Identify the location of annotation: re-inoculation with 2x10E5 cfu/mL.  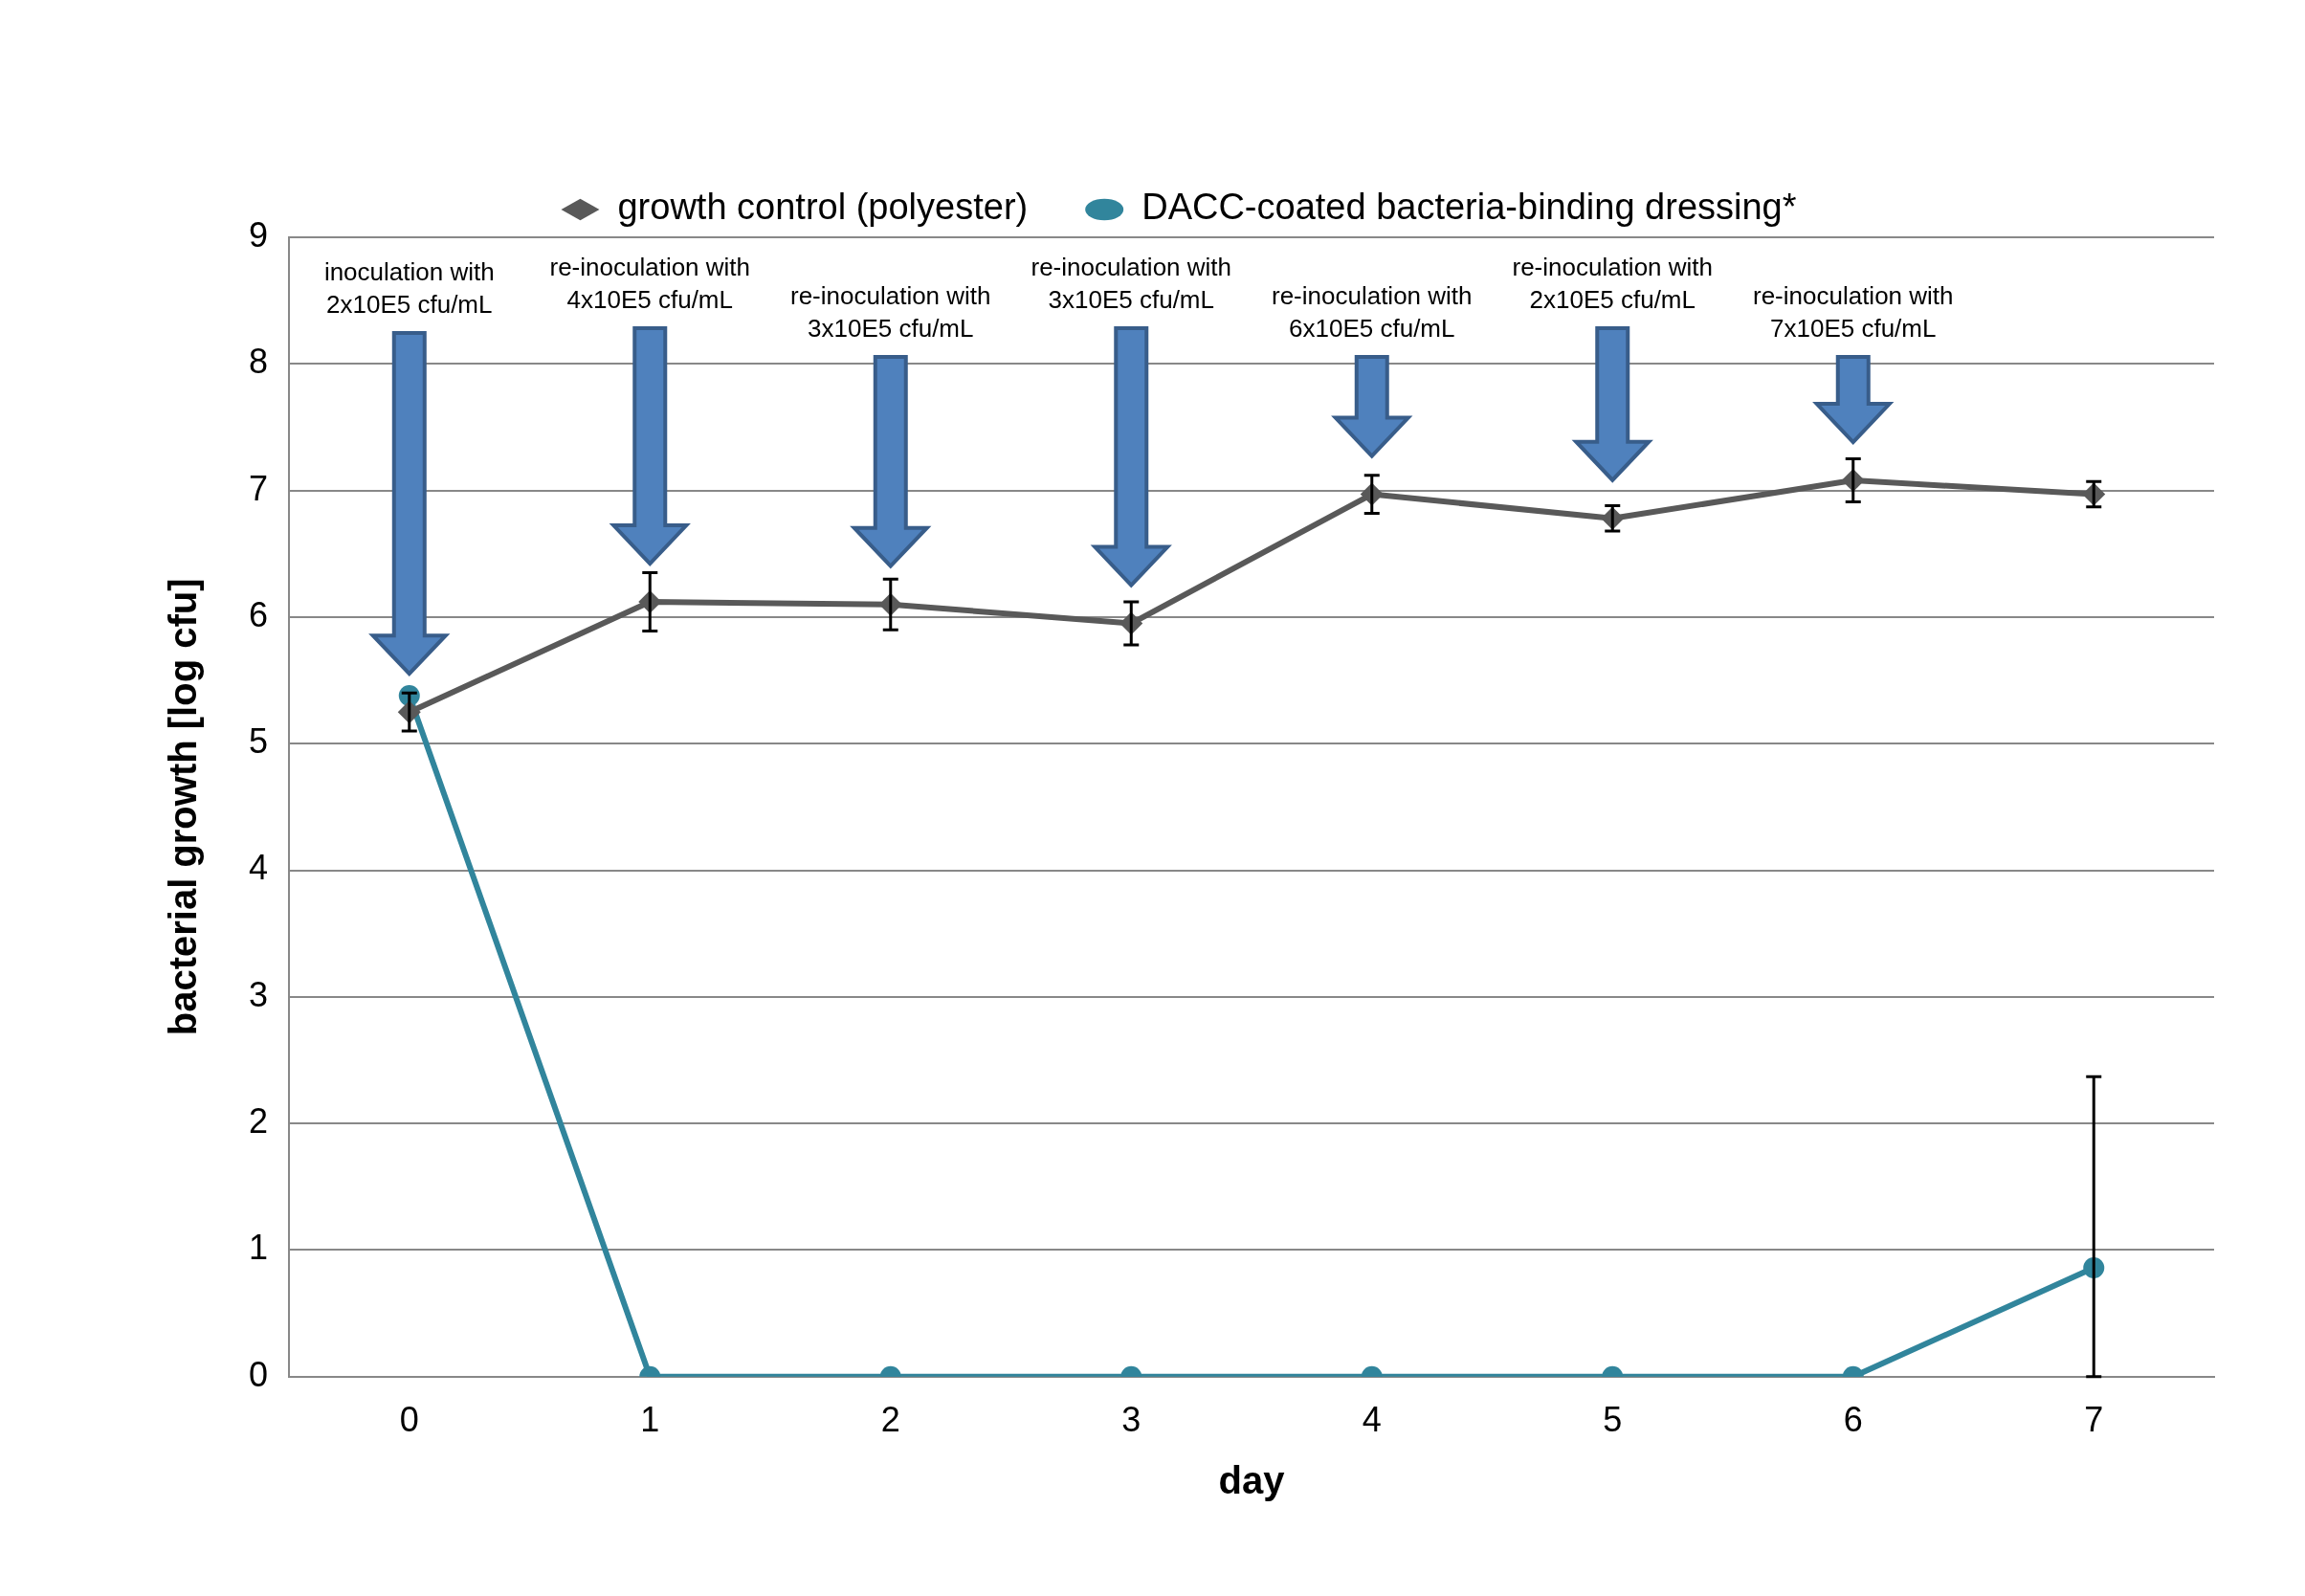
(1613, 284).